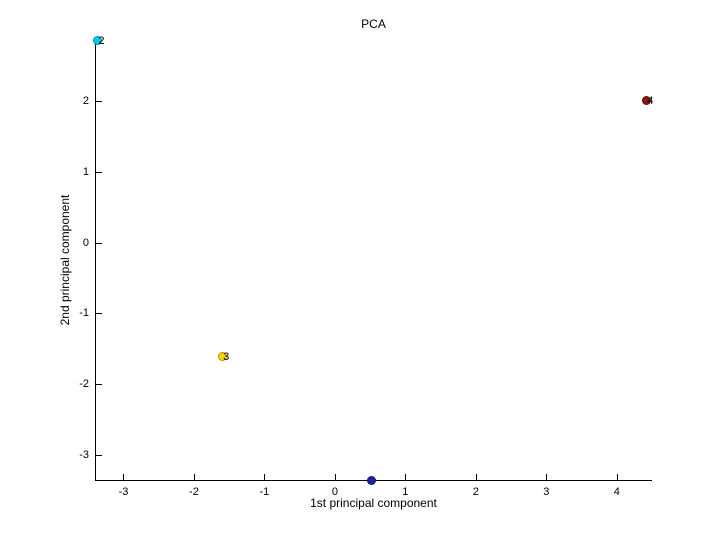 This screenshot has height=540, width=720. Describe the element at coordinates (334, 492) in the screenshot. I see `x-tick-label: 0` at that location.